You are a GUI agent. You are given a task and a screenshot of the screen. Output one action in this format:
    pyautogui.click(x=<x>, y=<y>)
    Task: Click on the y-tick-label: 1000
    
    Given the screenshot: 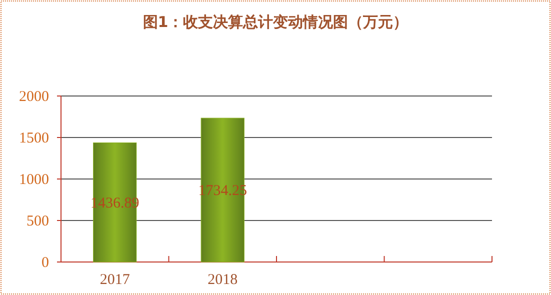 What is the action you would take?
    pyautogui.click(x=34, y=180)
    